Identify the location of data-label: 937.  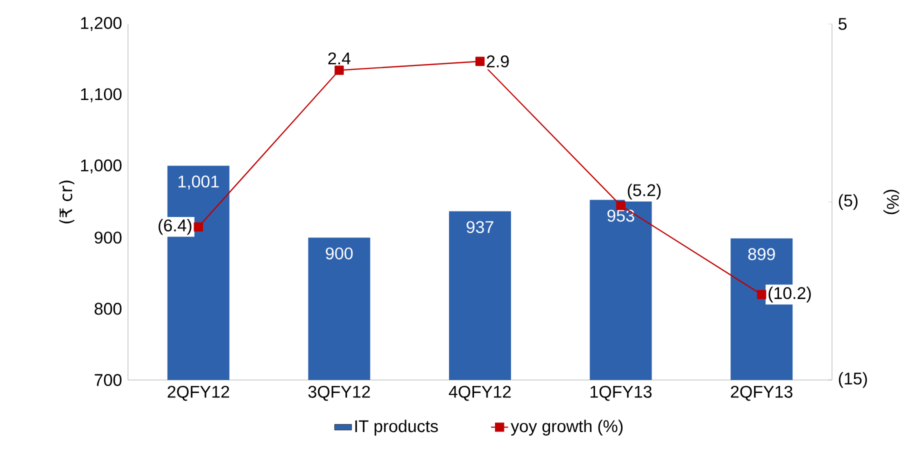
(480, 227).